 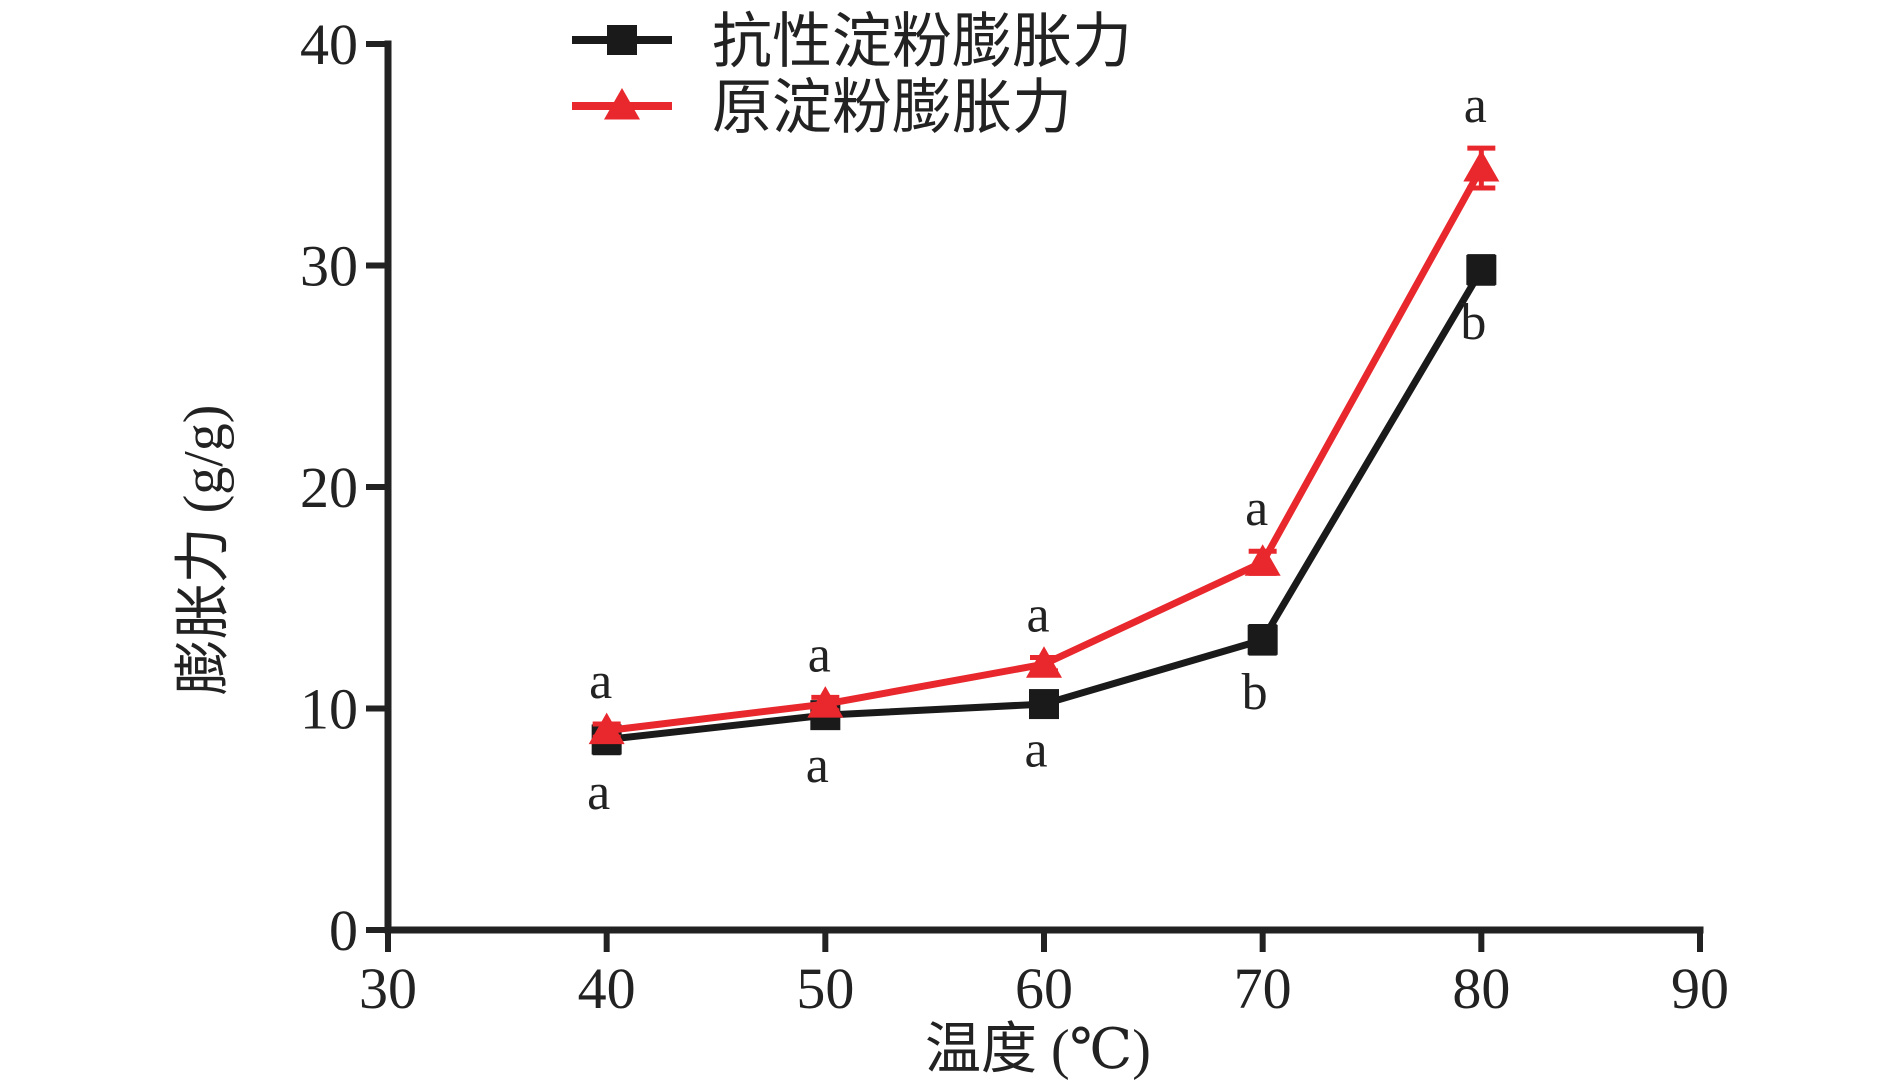 What do you see at coordinates (329, 266) in the screenshot?
I see `y-tick-label: 30` at bounding box center [329, 266].